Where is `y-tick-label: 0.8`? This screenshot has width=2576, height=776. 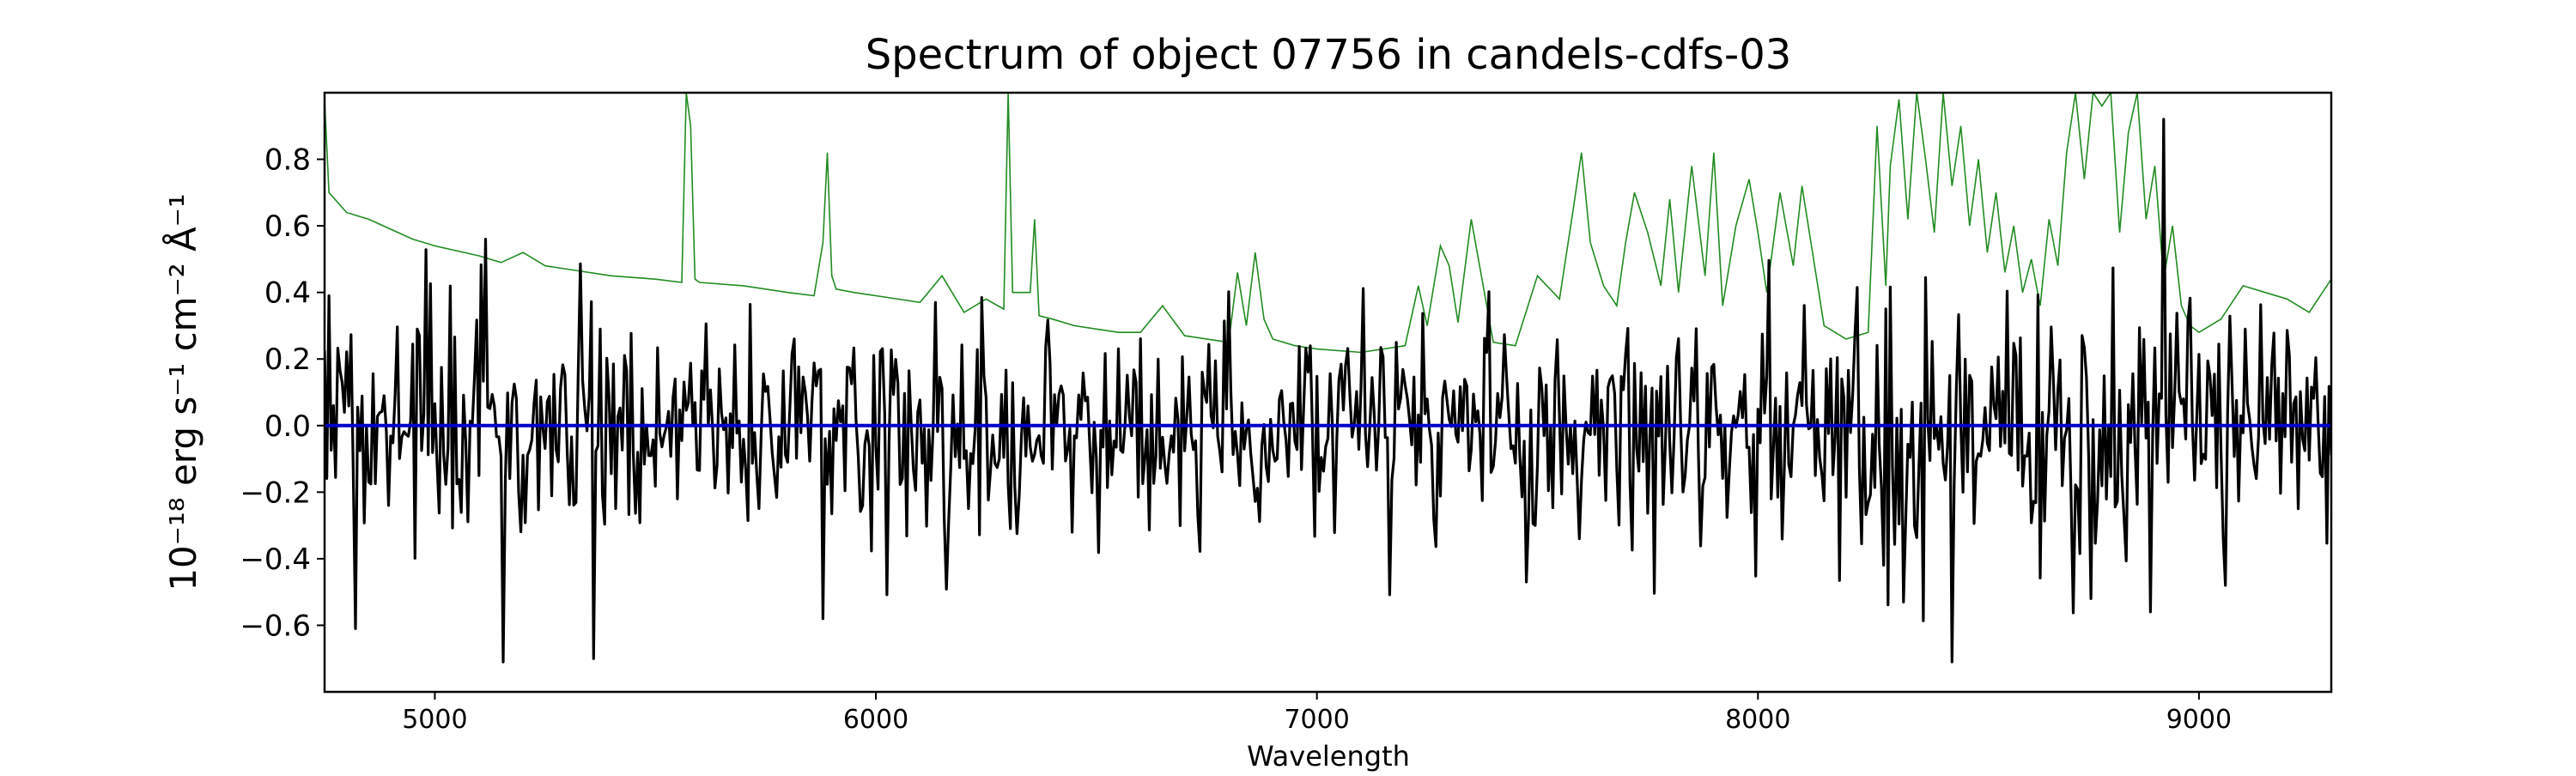 y-tick-label: 0.8 is located at coordinates (287, 161).